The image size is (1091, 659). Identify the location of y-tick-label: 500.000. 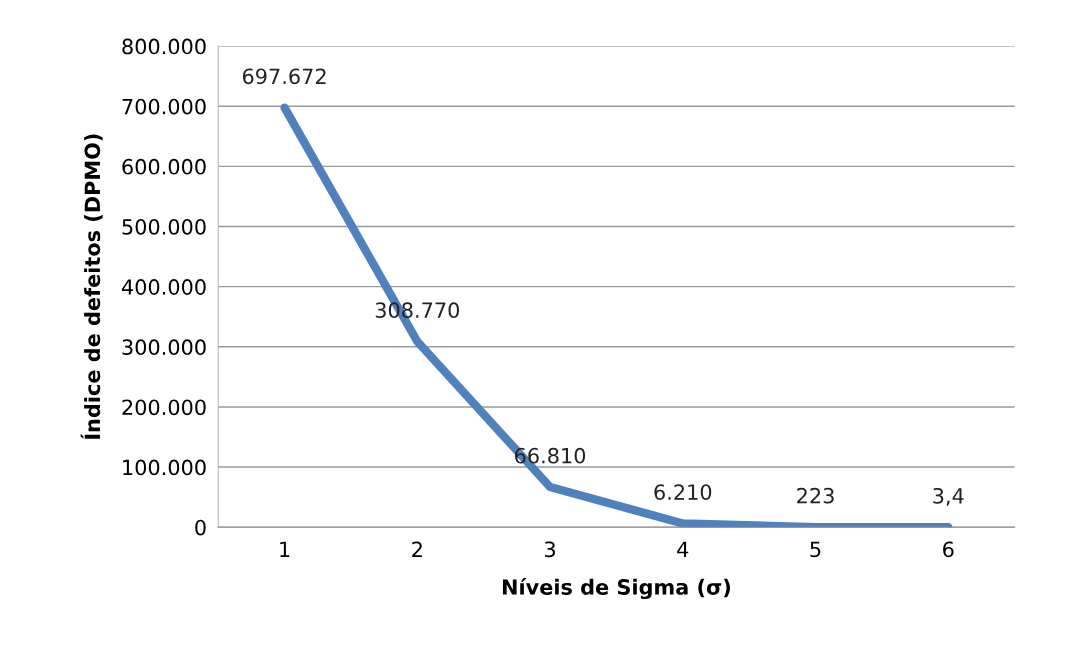
(164, 226).